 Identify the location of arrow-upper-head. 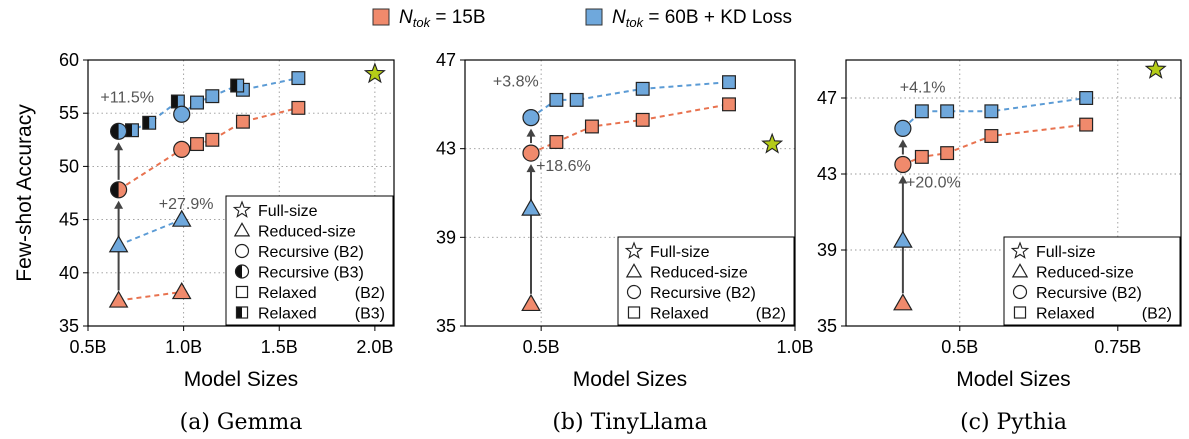
(119, 146).